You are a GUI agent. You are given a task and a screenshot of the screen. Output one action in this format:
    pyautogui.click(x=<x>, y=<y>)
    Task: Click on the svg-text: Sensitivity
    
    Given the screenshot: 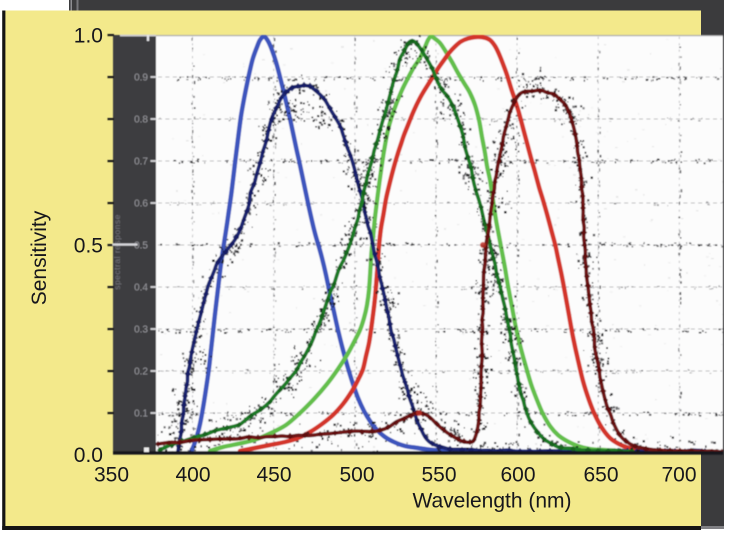 What is the action you would take?
    pyautogui.click(x=39, y=257)
    